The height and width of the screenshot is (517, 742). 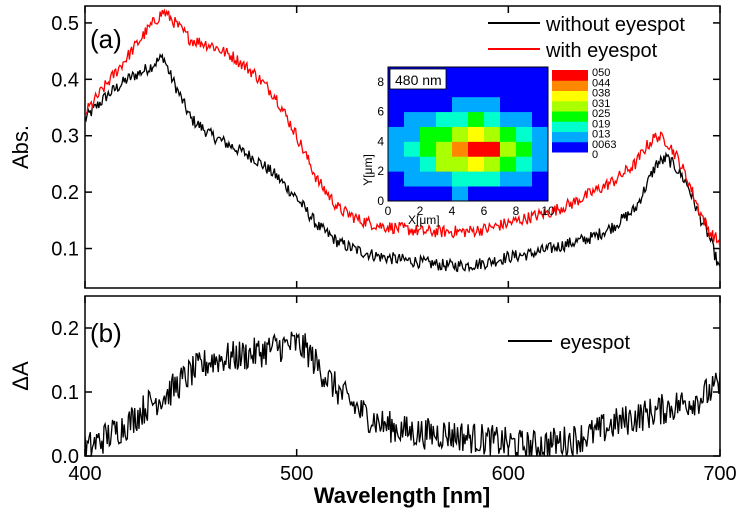 What do you see at coordinates (601, 124) in the screenshot?
I see `colorbar-label: 019` at bounding box center [601, 124].